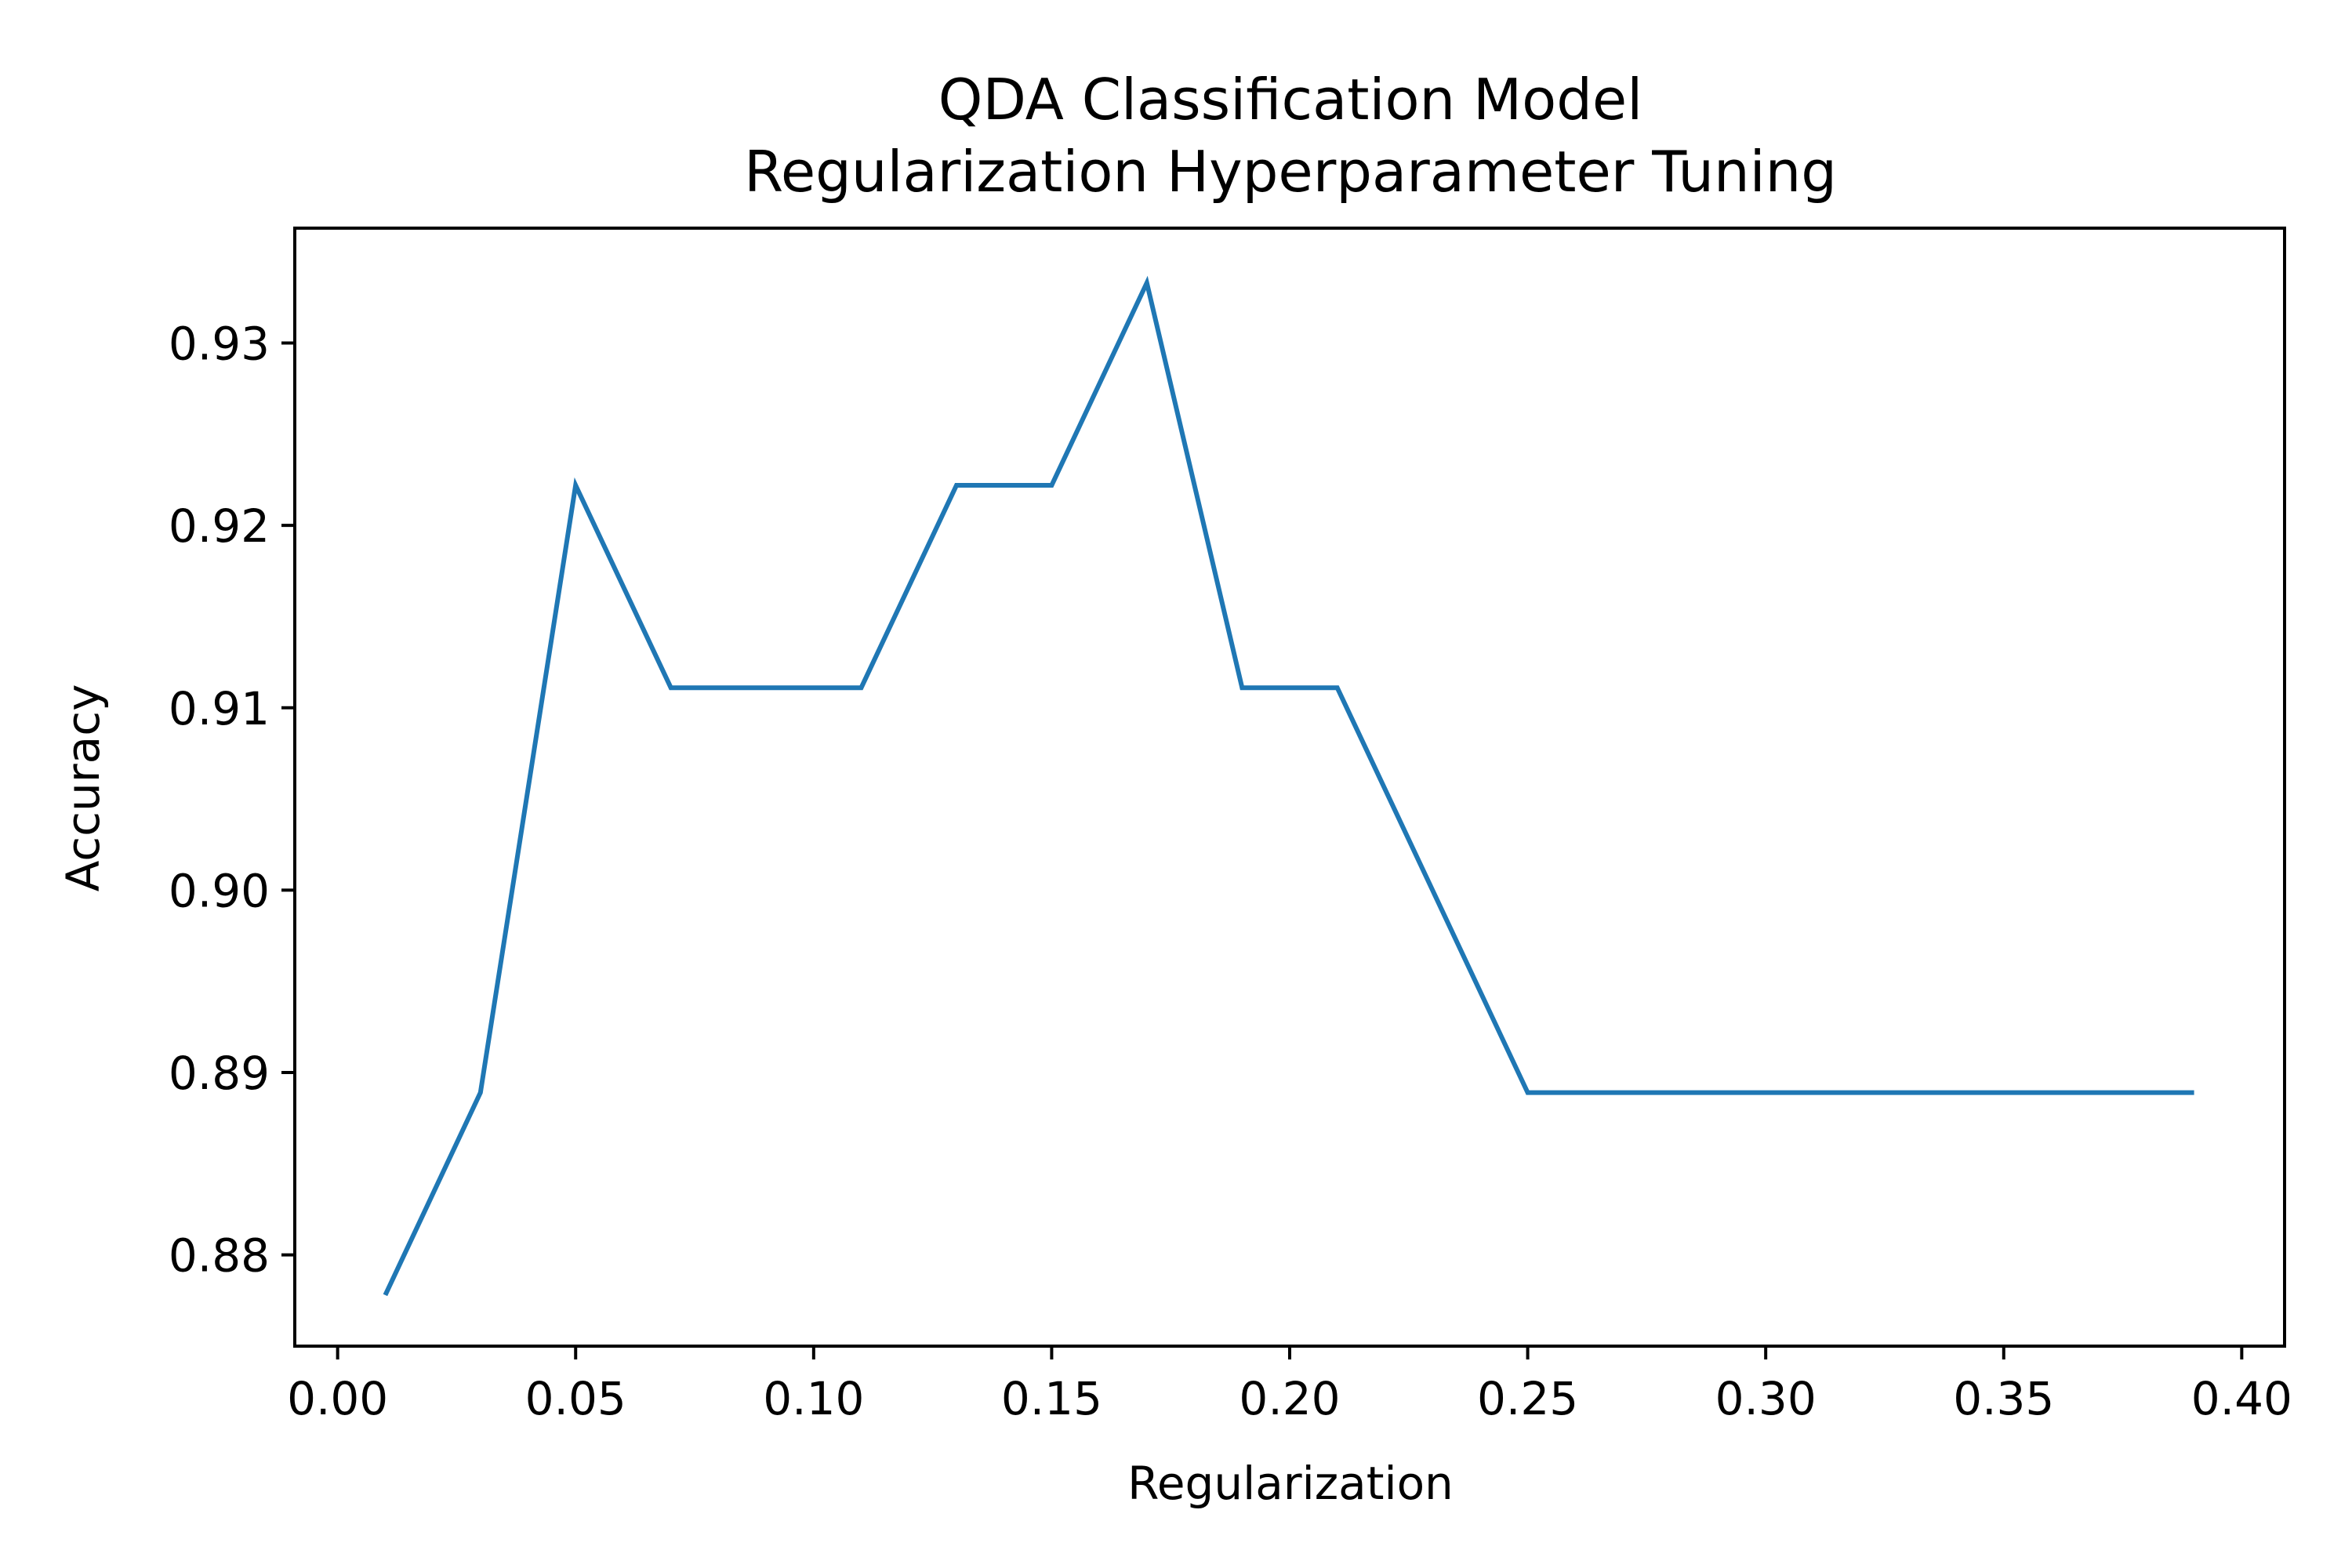 The width and height of the screenshot is (2352, 1568). Describe the element at coordinates (1289, 1398) in the screenshot. I see `x-tick-label: 0.20` at that location.